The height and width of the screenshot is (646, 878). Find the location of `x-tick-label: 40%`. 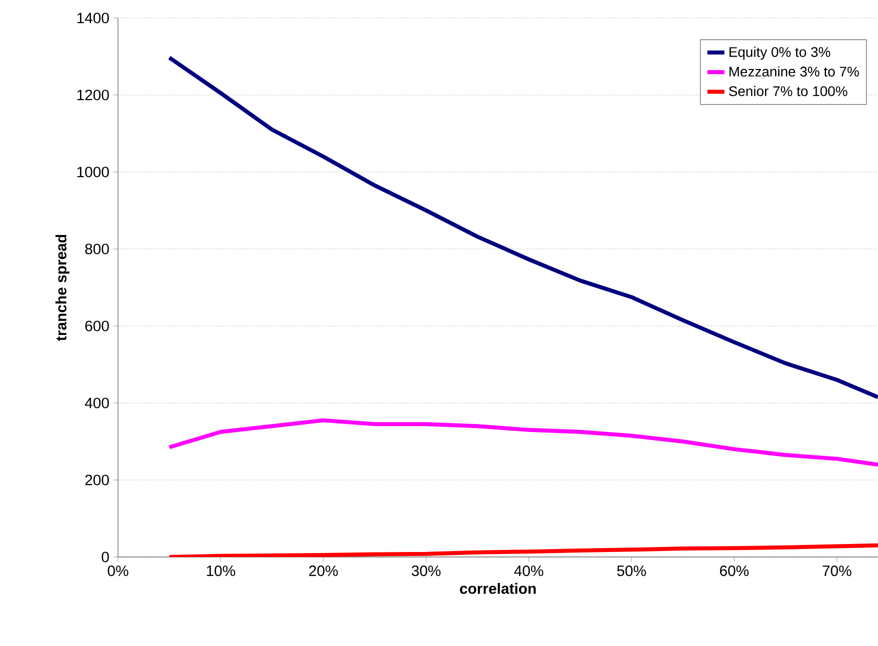

x-tick-label: 40% is located at coordinates (529, 571).